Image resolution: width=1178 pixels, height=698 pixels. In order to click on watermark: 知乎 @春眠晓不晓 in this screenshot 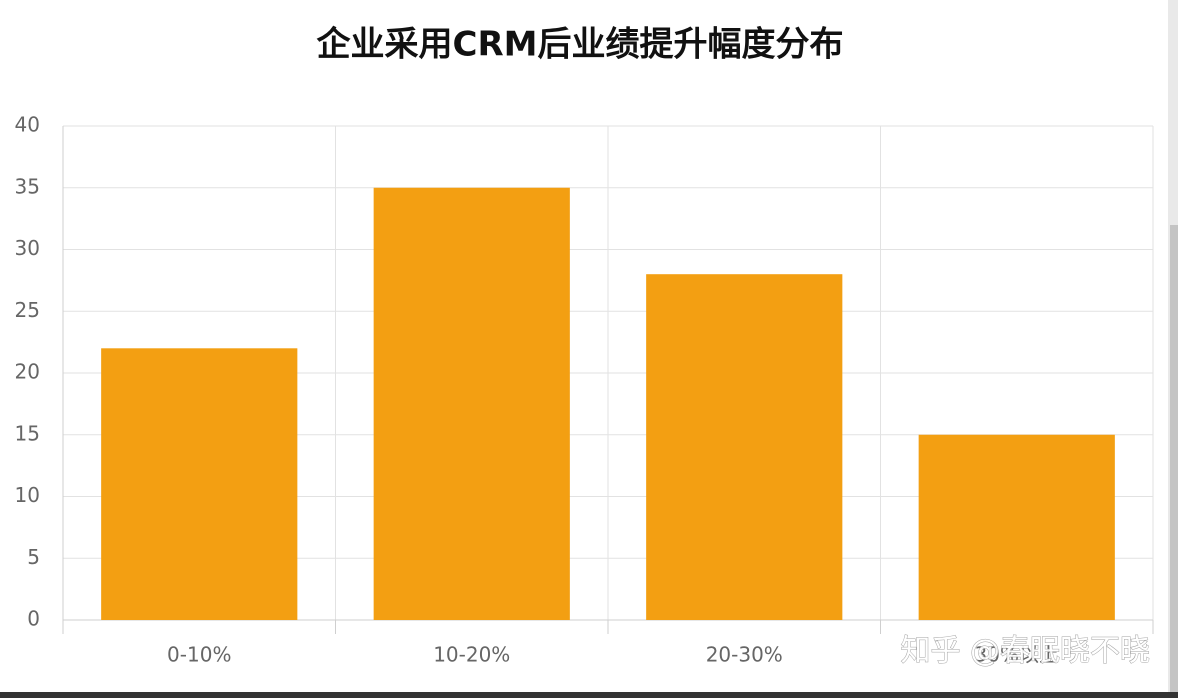, I will do `click(1025, 651)`.